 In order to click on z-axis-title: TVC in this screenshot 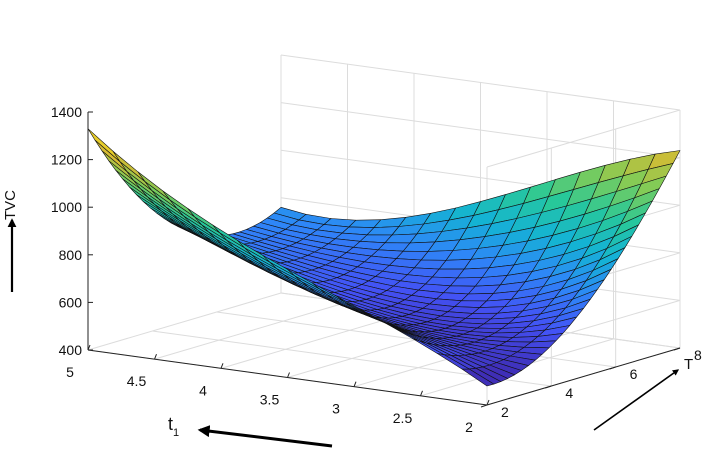, I will do `click(10, 205)`.